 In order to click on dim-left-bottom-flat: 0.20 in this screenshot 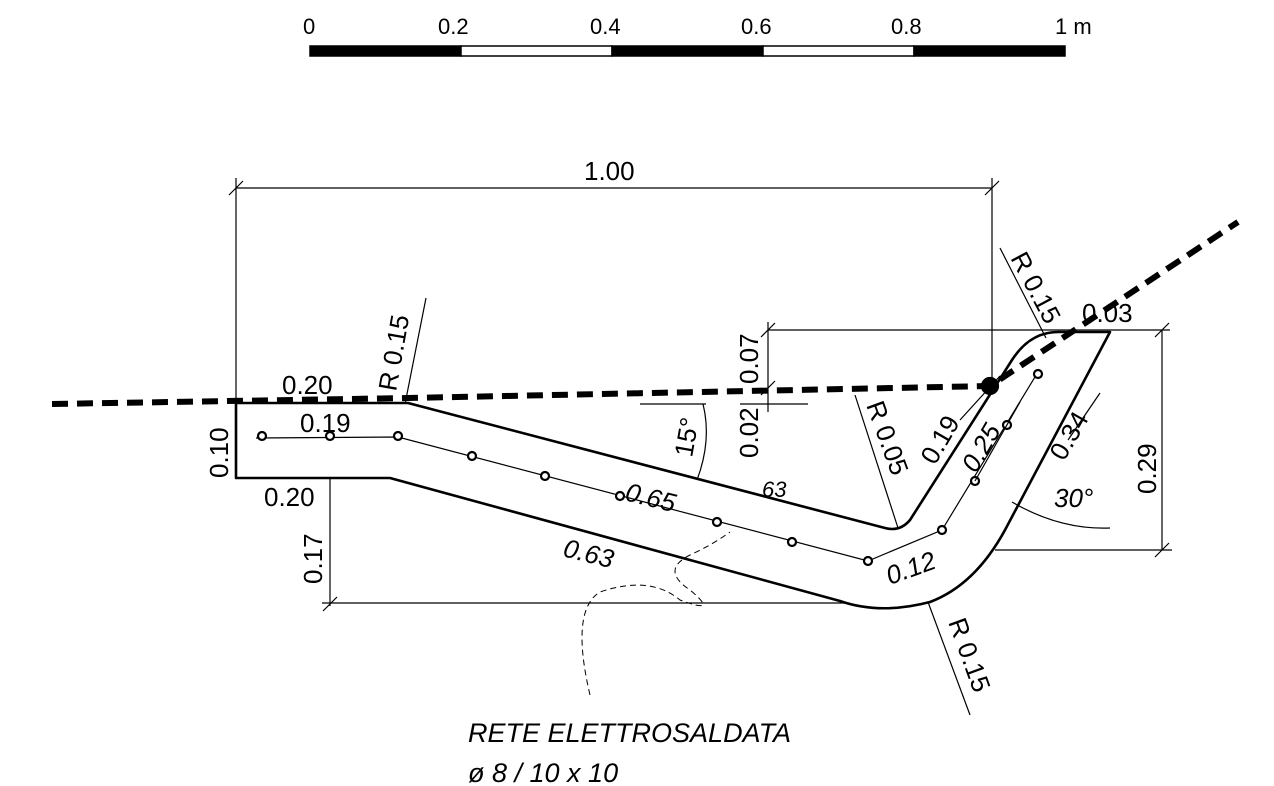, I will do `click(289, 497)`.